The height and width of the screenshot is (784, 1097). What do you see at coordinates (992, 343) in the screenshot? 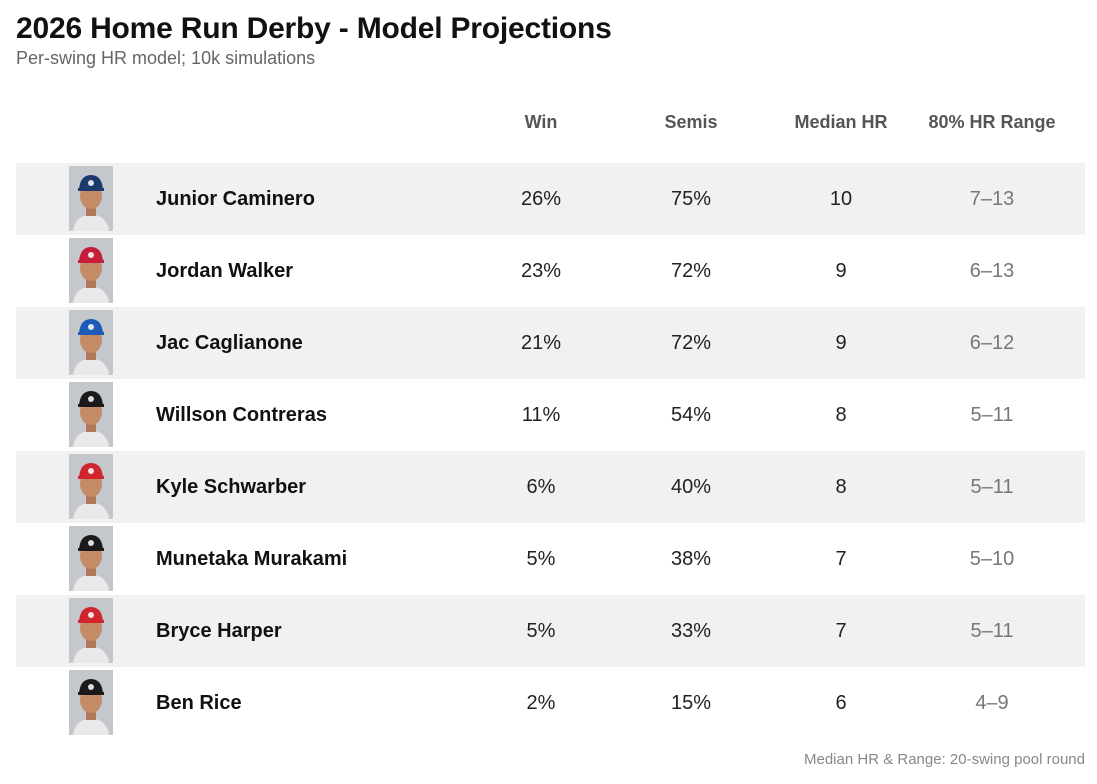
I see `hr-range-cell: 6–12` at bounding box center [992, 343].